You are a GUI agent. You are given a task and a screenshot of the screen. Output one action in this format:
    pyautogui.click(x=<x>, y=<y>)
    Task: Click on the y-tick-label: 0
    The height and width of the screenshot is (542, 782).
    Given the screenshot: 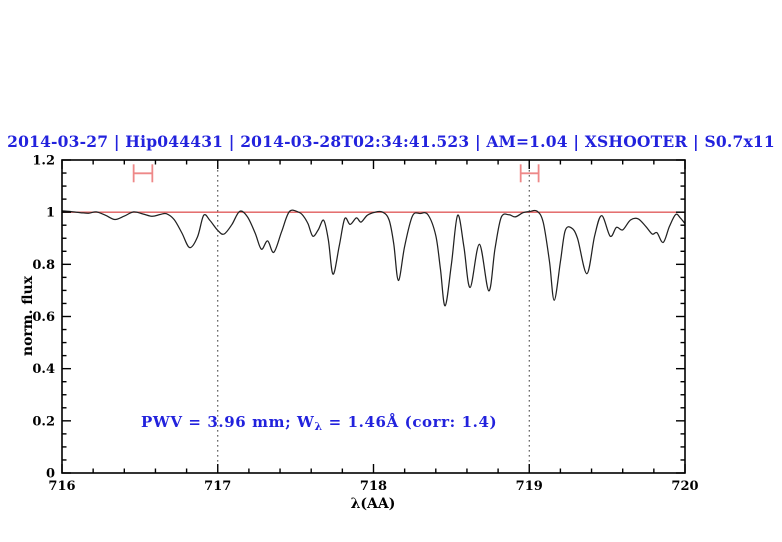 What is the action you would take?
    pyautogui.click(x=50, y=474)
    